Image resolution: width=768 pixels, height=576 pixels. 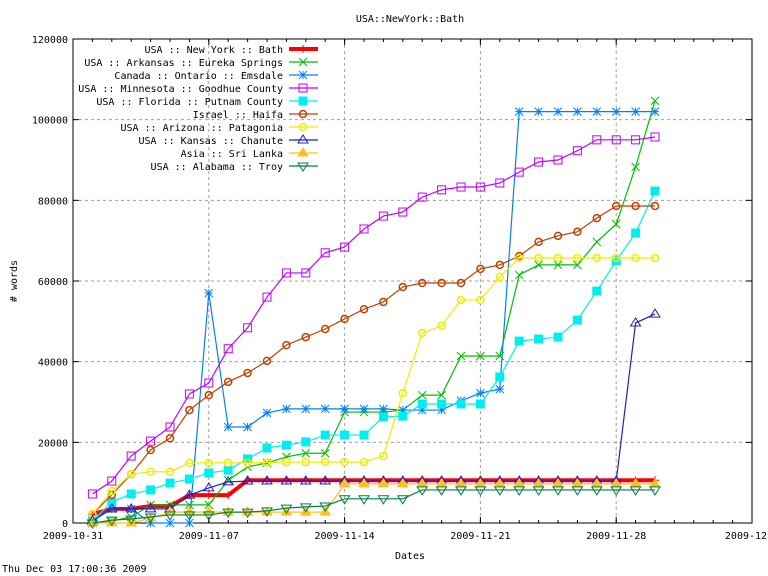 I want to click on x-axis-label: Dates, so click(x=410, y=556).